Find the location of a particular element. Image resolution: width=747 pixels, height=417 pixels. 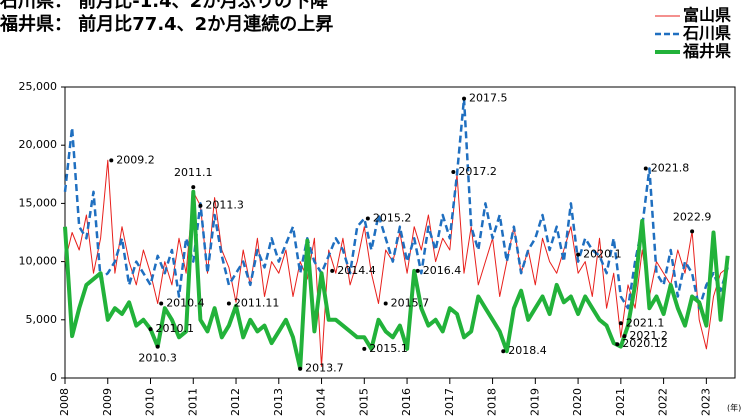

annotation-label: 2011.11 is located at coordinates (256, 303).